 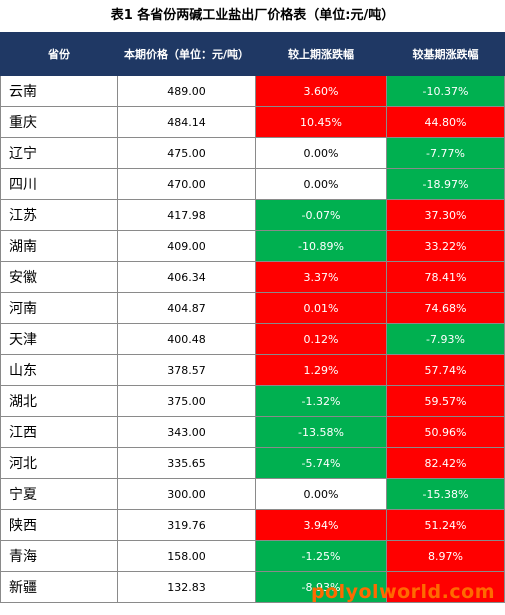 I want to click on table-row: 江西 343.00 -13.58% 50.96%, so click(x=252, y=432).